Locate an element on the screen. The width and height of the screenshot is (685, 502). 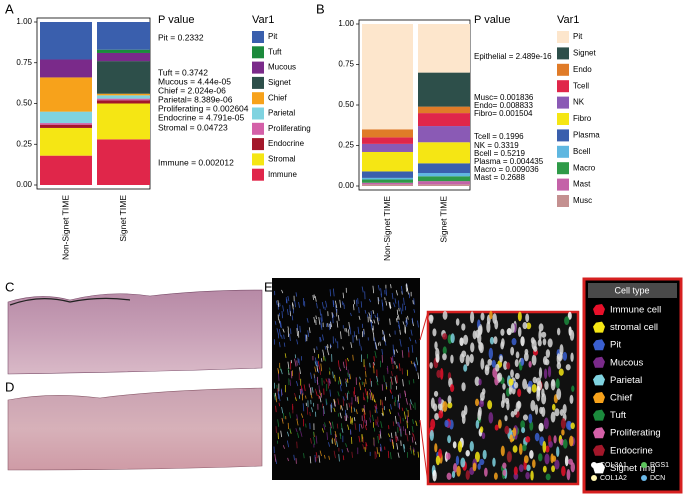
p-value: Endocrine = 4.791e-05 is located at coordinates (201, 117).